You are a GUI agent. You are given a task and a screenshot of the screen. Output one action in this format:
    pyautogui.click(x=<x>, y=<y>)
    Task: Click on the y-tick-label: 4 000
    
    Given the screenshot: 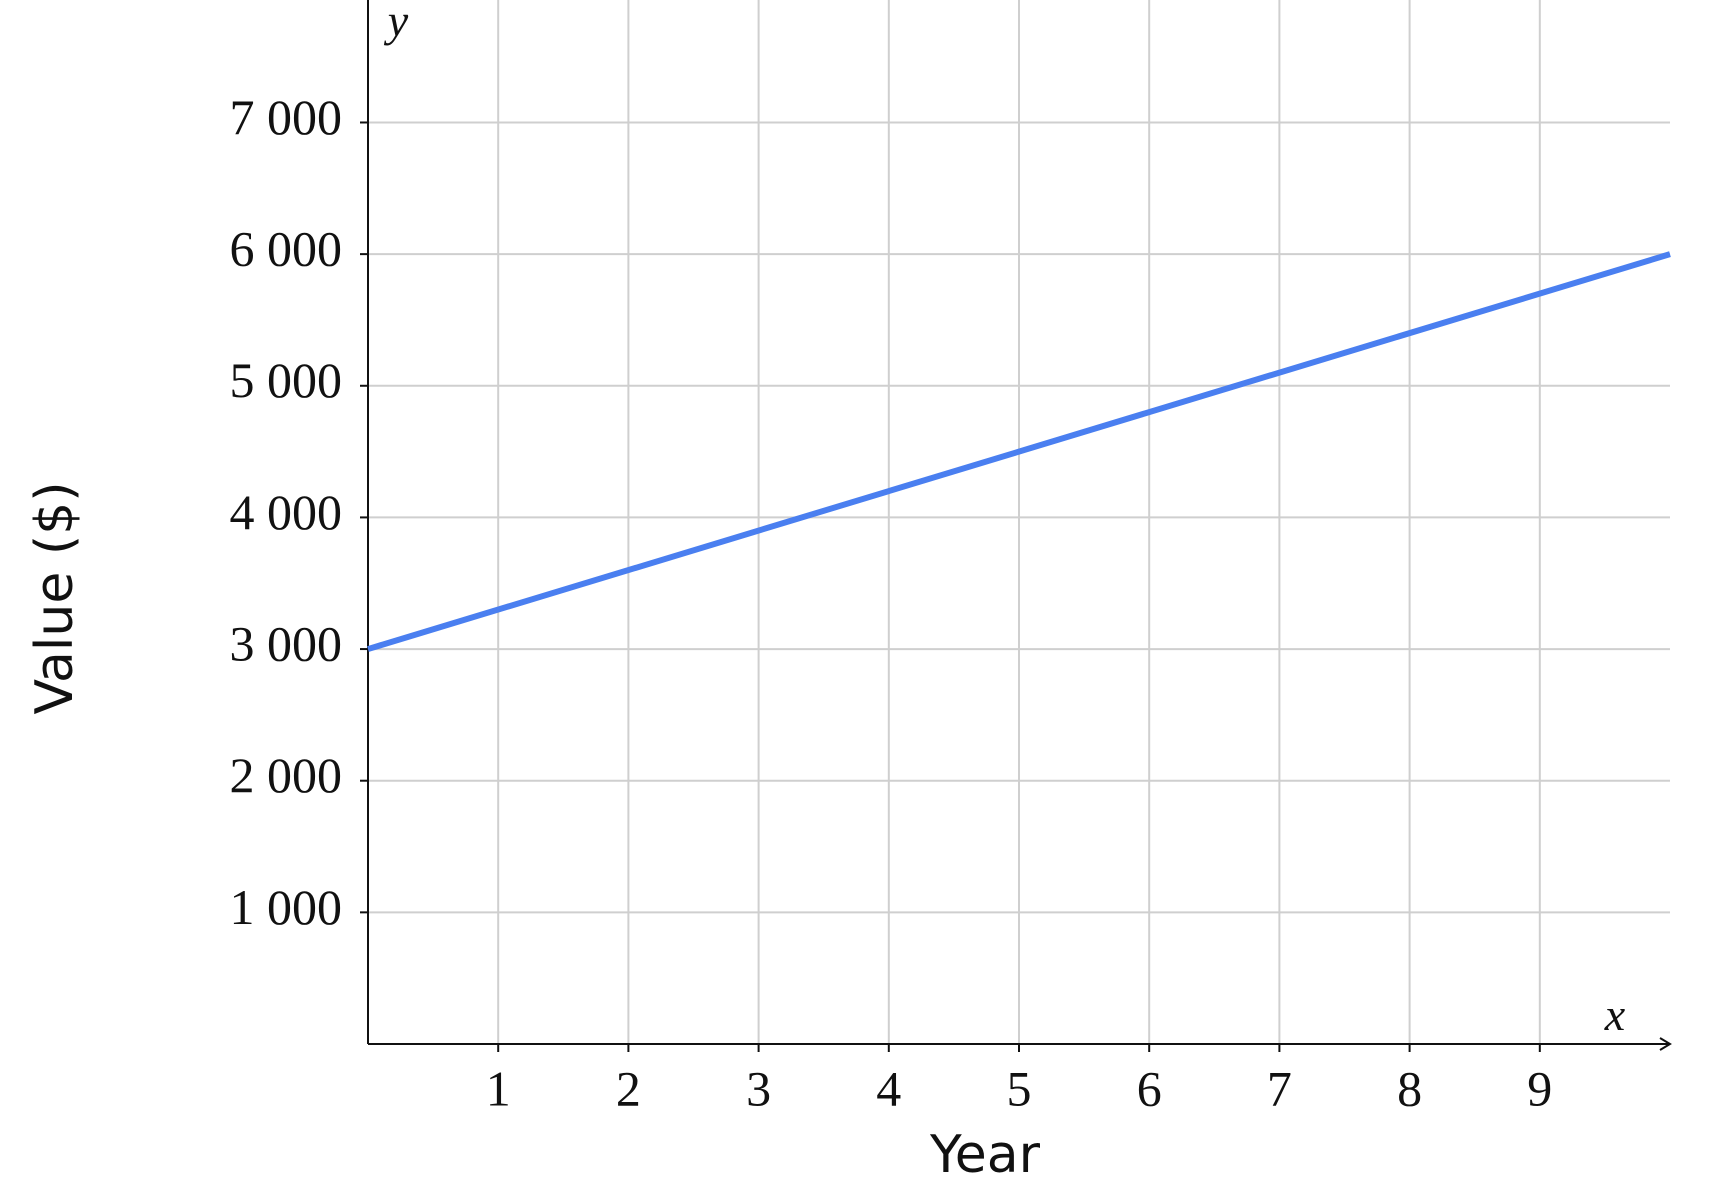 What is the action you would take?
    pyautogui.click(x=286, y=512)
    